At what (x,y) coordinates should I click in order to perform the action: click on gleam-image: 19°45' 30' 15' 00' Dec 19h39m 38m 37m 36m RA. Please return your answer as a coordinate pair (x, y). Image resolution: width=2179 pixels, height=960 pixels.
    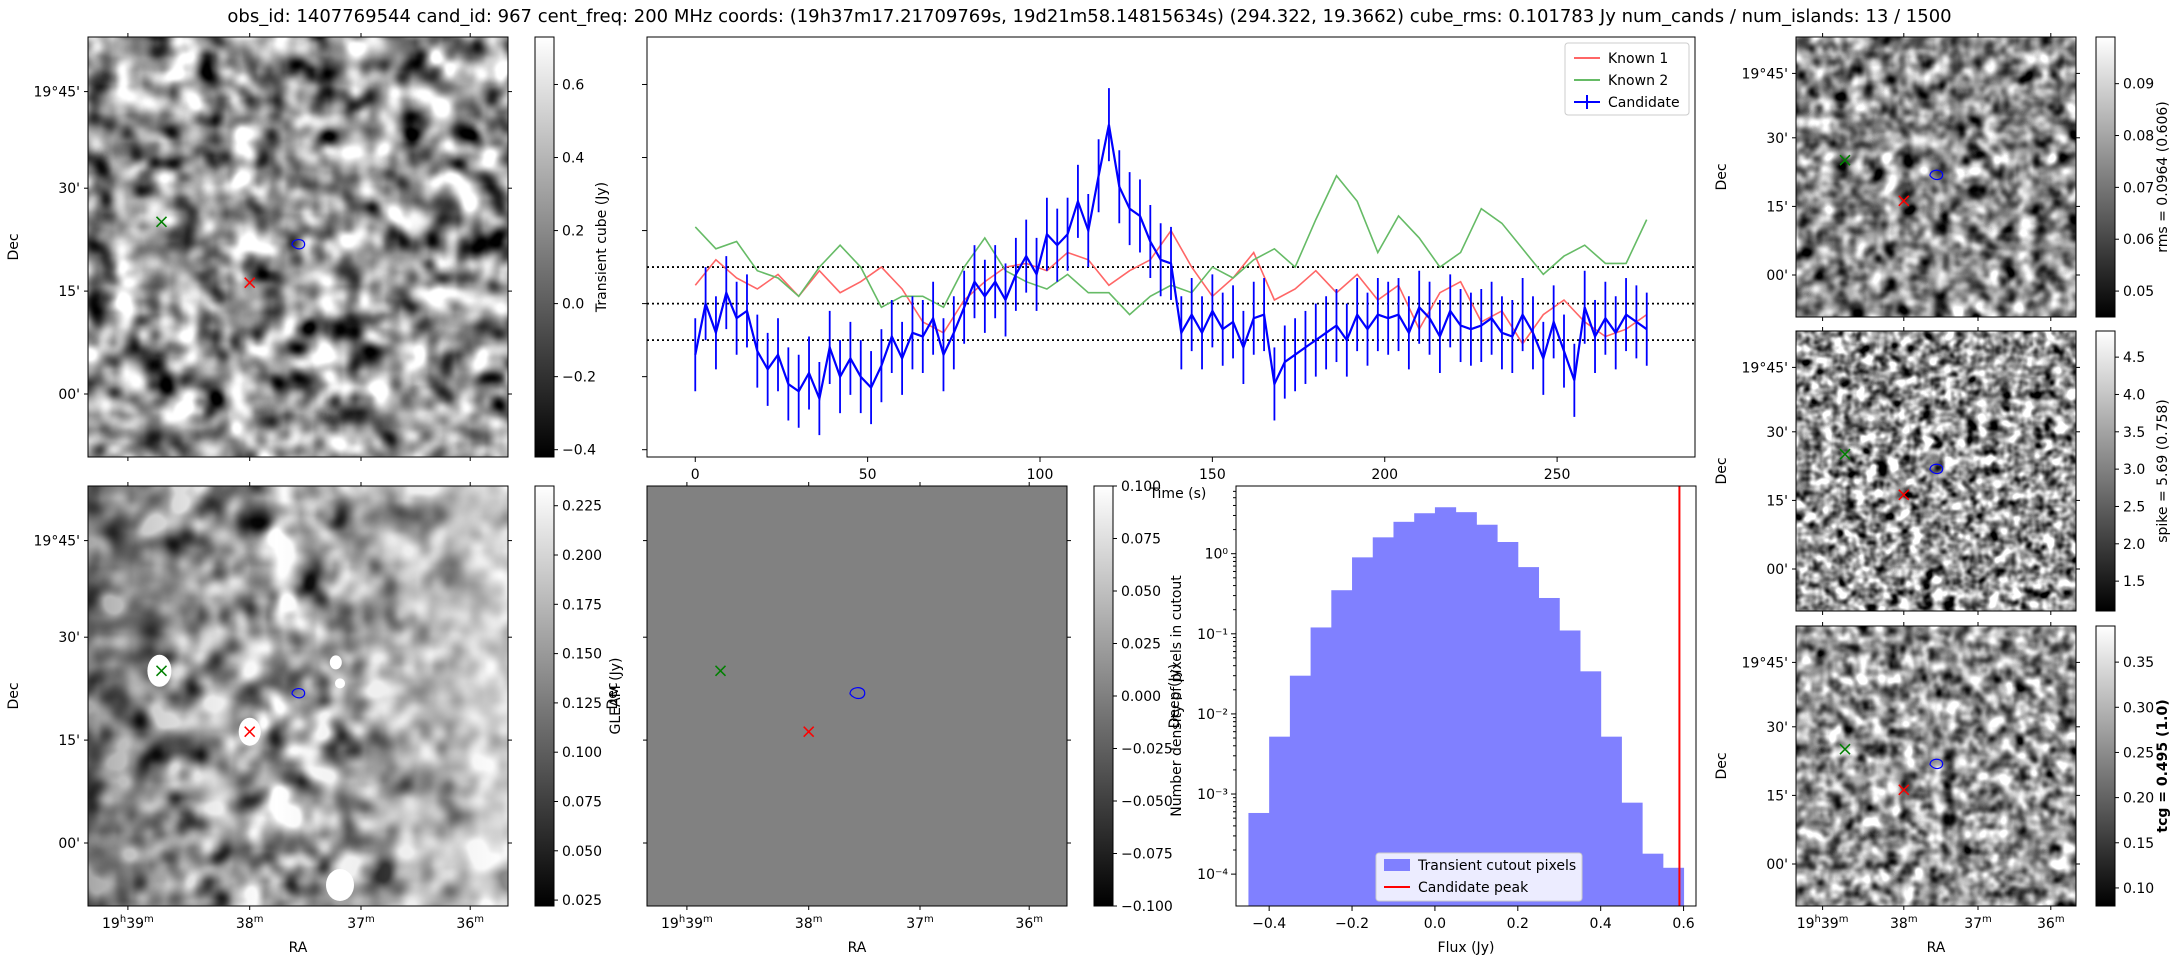
    Looking at the image, I should click on (259, 719).